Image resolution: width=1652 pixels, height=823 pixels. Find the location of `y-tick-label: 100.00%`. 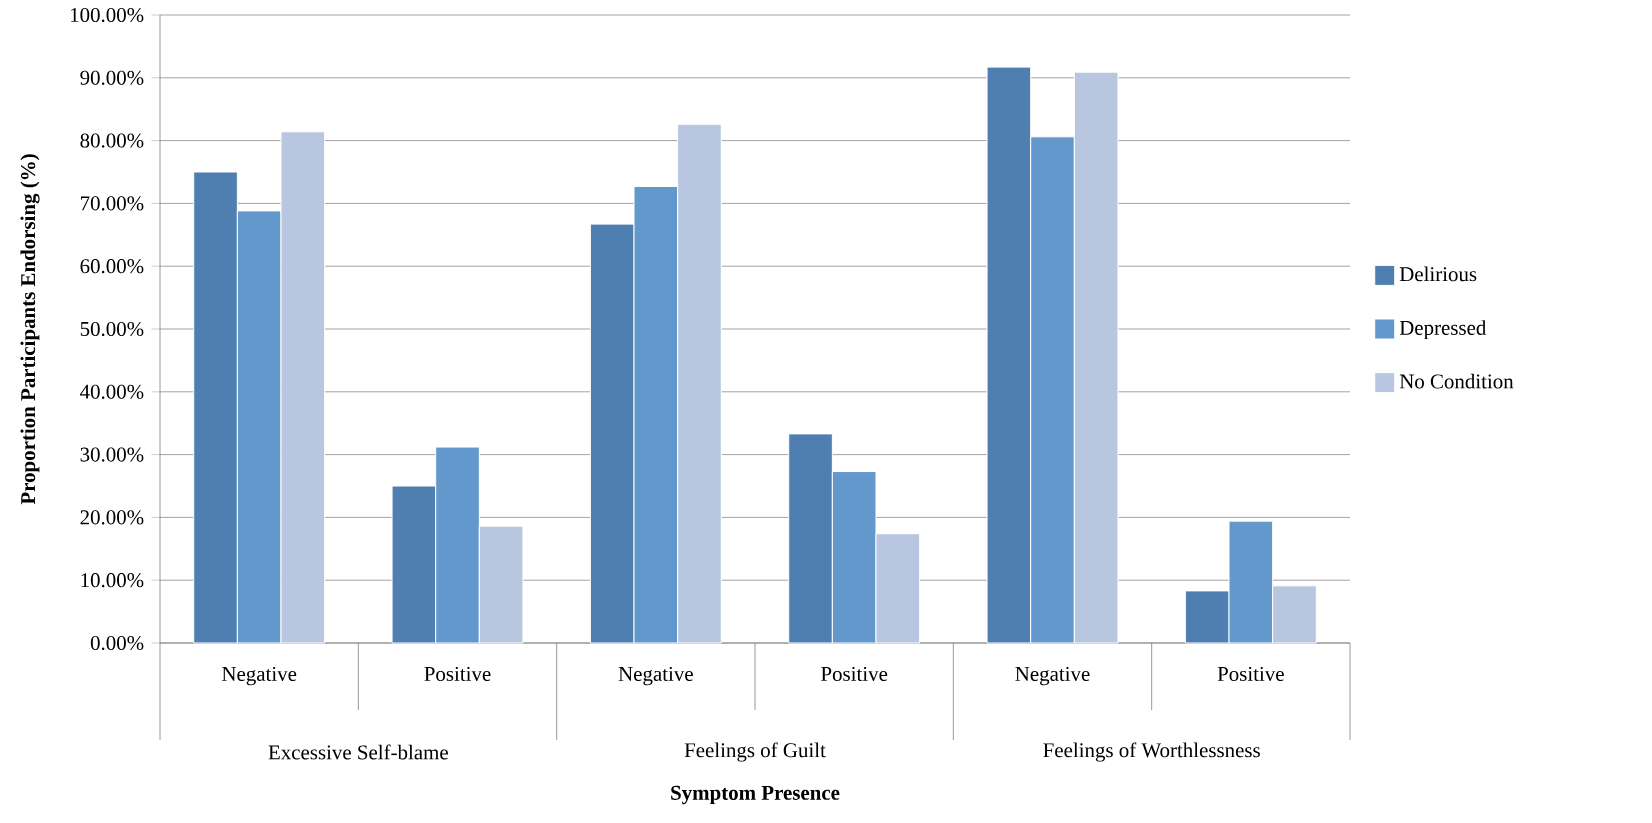

y-tick-label: 100.00% is located at coordinates (107, 15).